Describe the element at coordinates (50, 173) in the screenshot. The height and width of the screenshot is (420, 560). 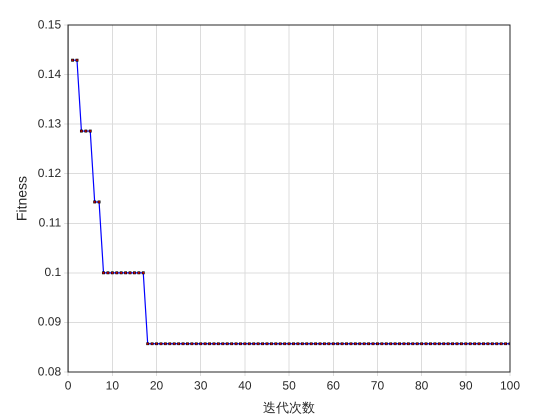
I see `y-tick-label: 0.12` at that location.